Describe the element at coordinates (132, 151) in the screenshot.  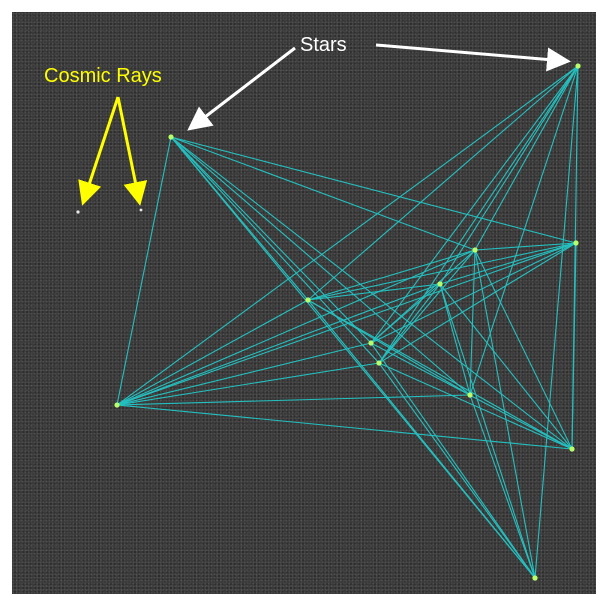
I see `cosmic-ray-arrow-right` at that location.